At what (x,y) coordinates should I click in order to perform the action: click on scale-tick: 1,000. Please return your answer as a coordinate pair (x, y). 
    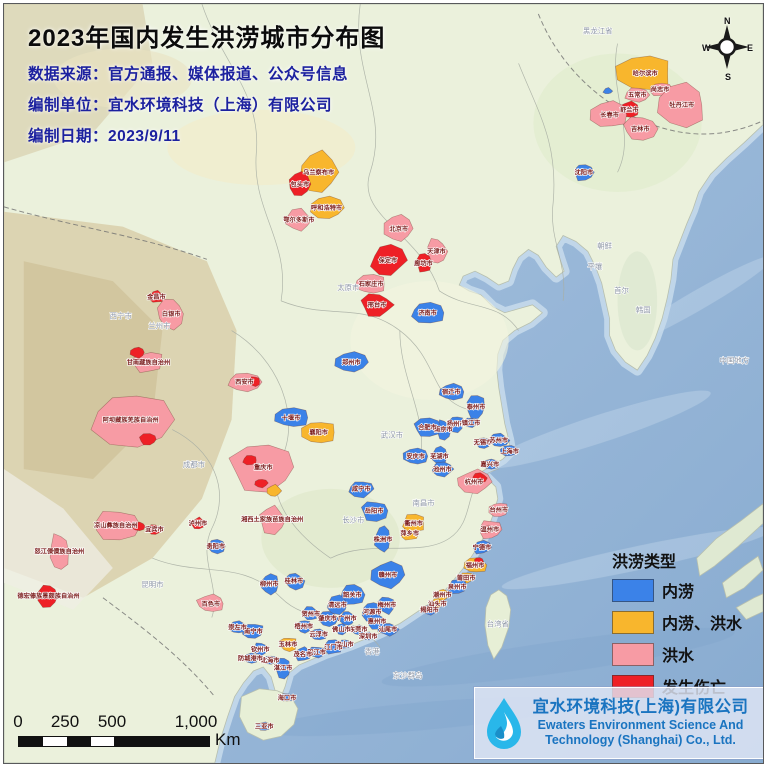
    Looking at the image, I should click on (196, 721).